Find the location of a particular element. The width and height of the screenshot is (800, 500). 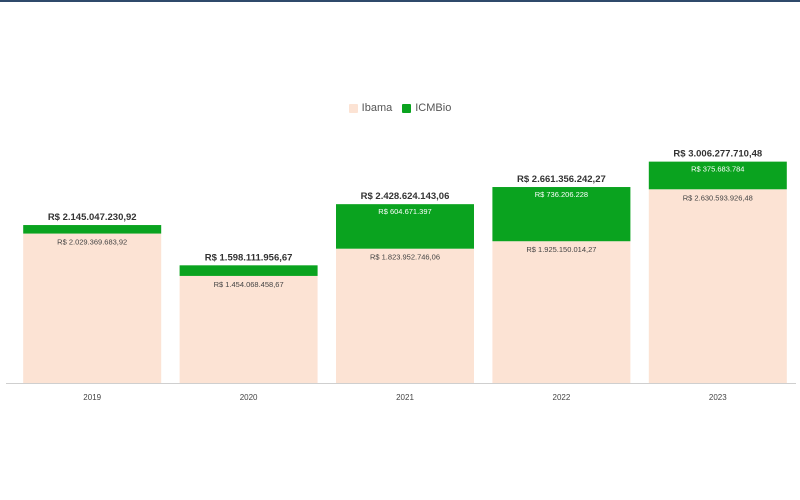

bar-icmbio-2023 is located at coordinates (717, 175).